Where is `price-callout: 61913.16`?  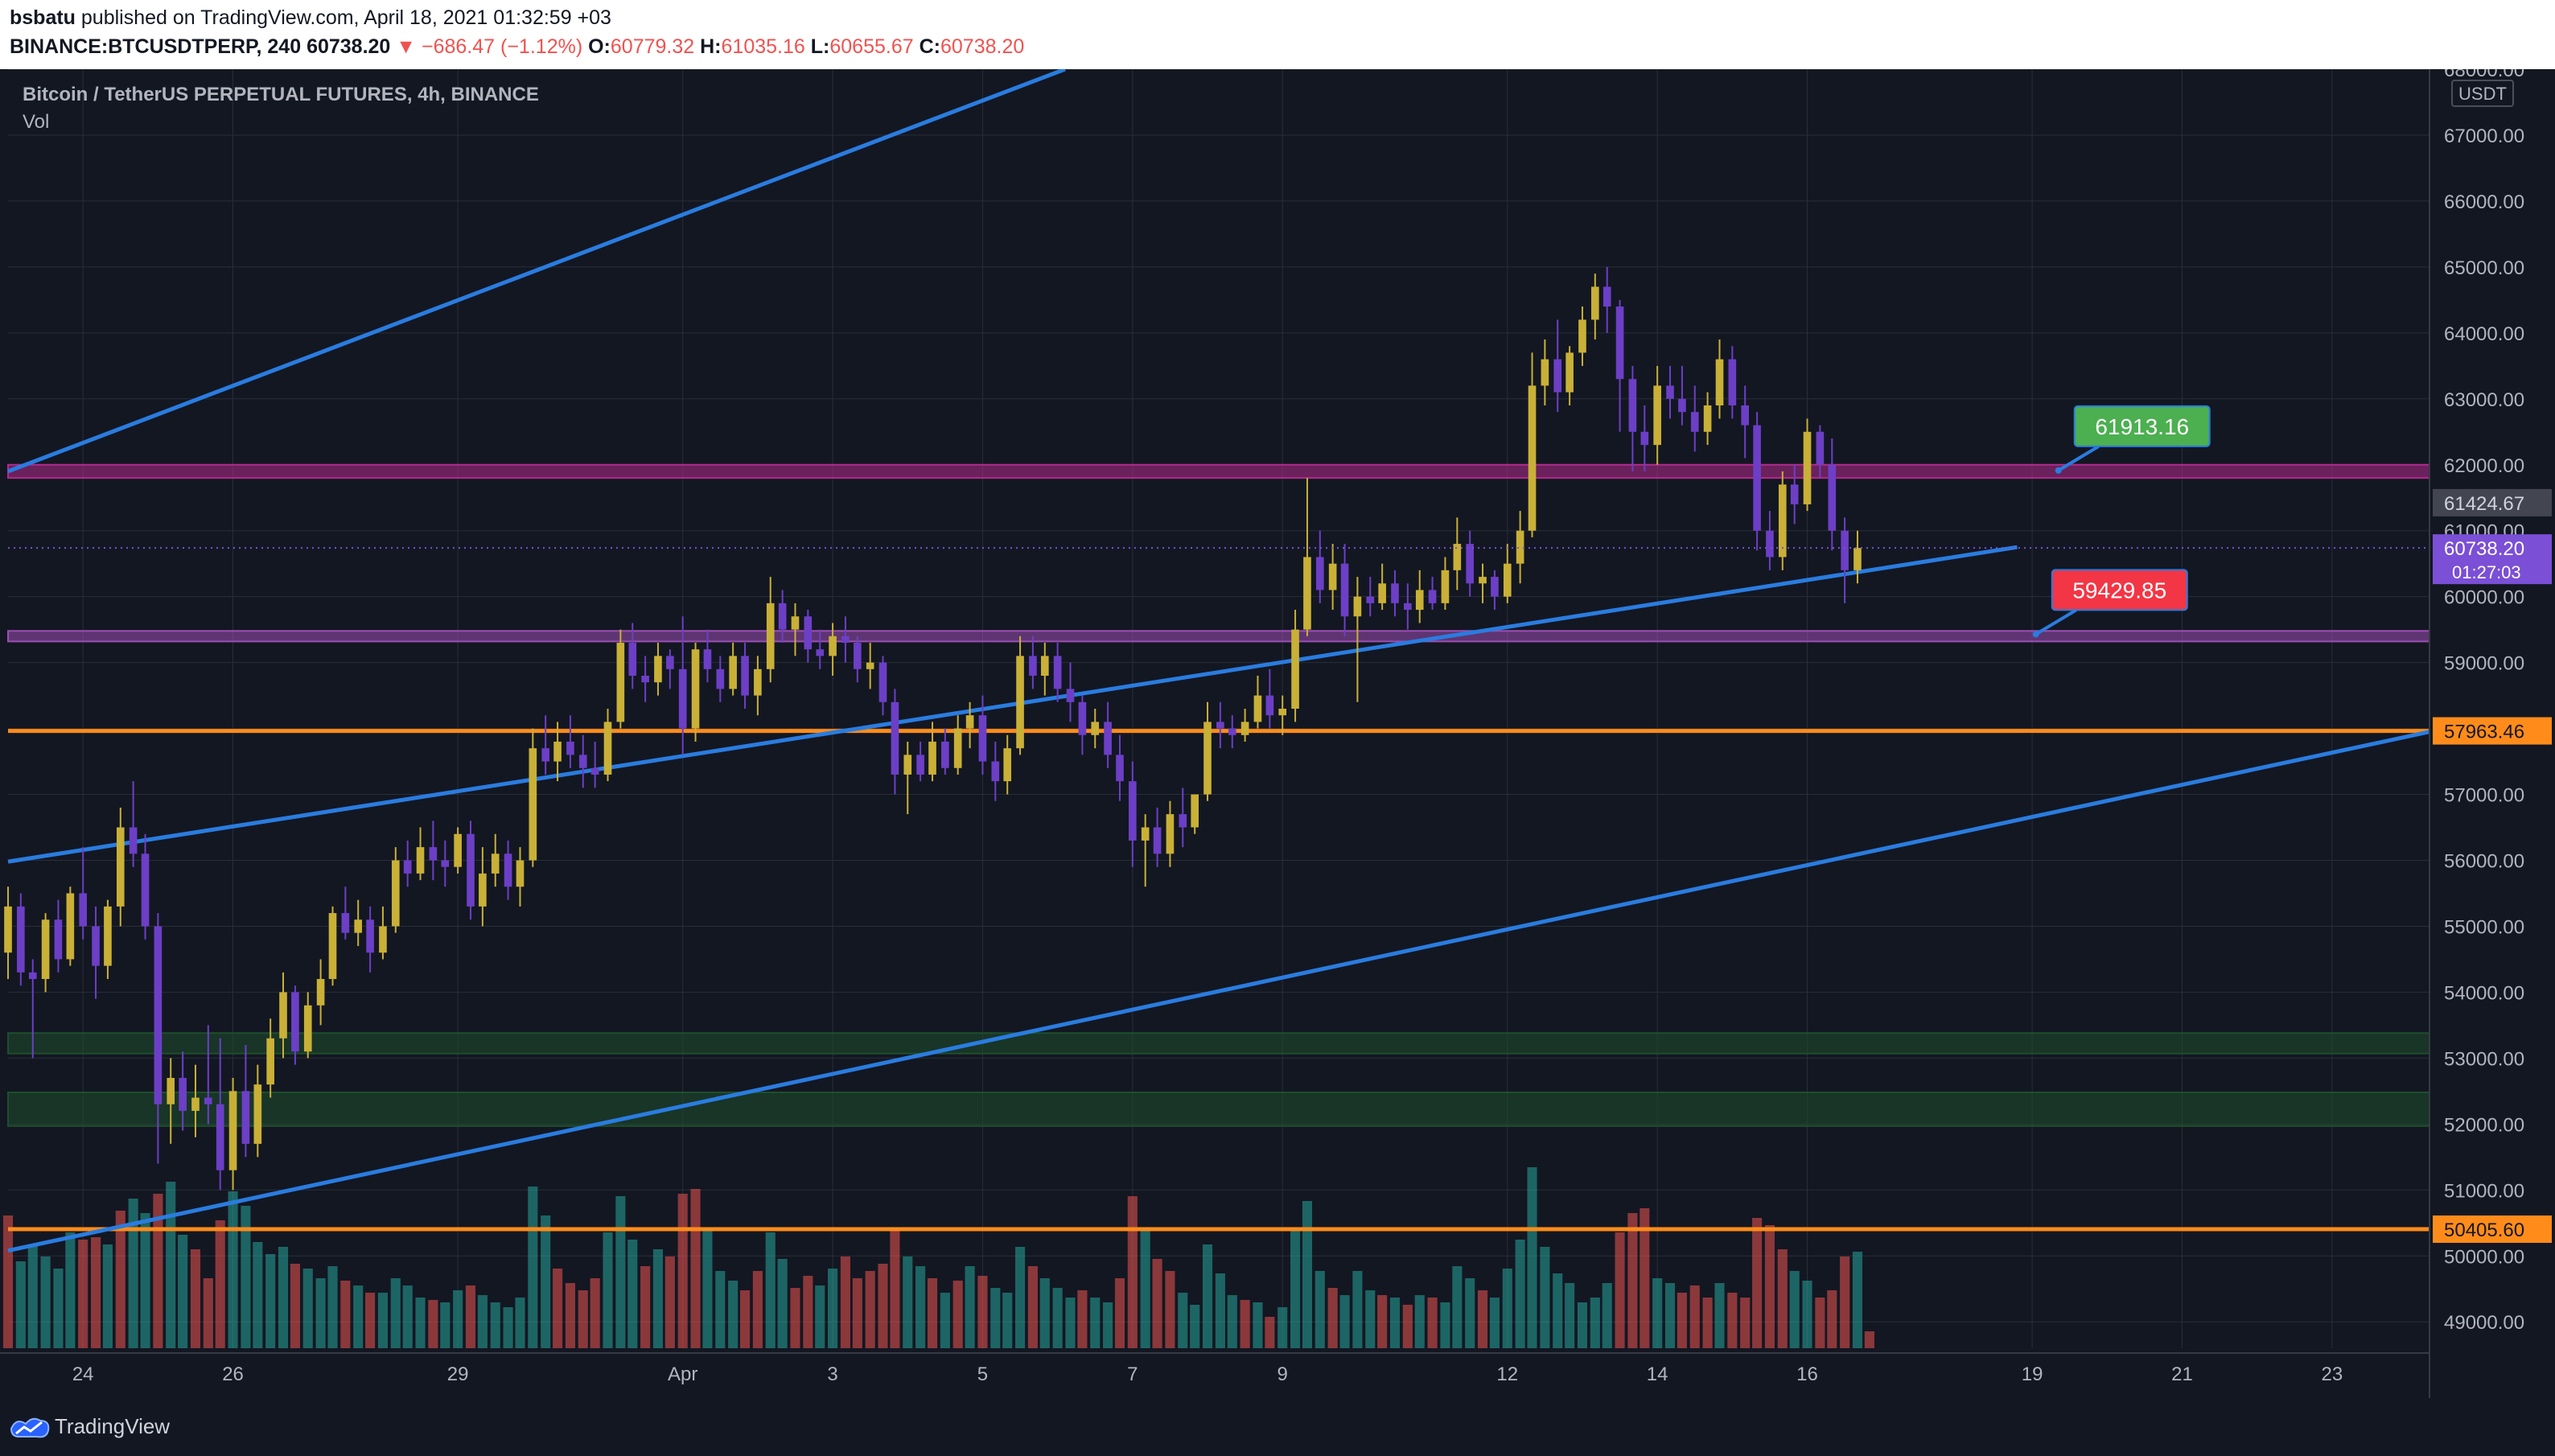 price-callout: 61913.16 is located at coordinates (2133, 440).